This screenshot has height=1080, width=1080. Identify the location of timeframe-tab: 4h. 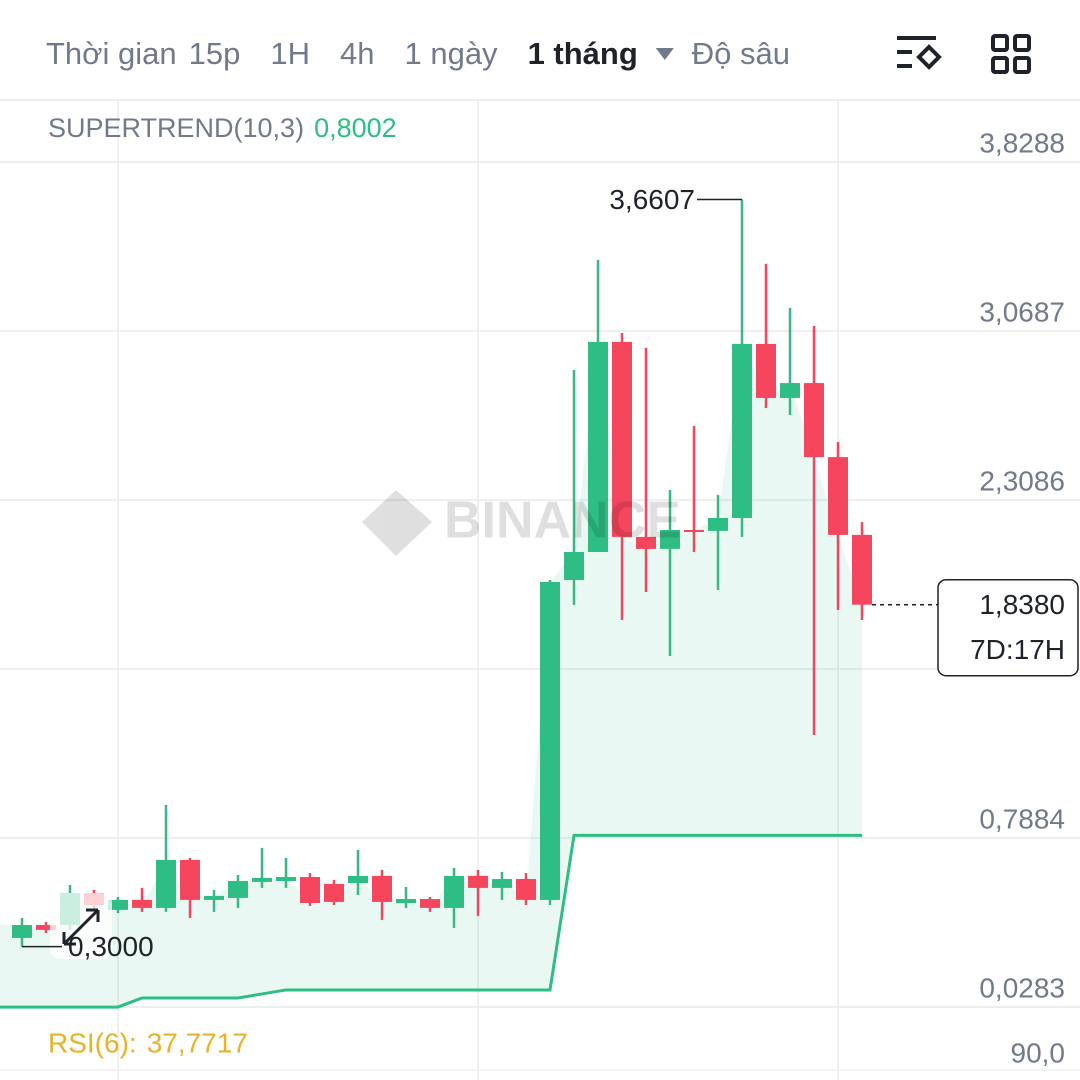
(357, 53).